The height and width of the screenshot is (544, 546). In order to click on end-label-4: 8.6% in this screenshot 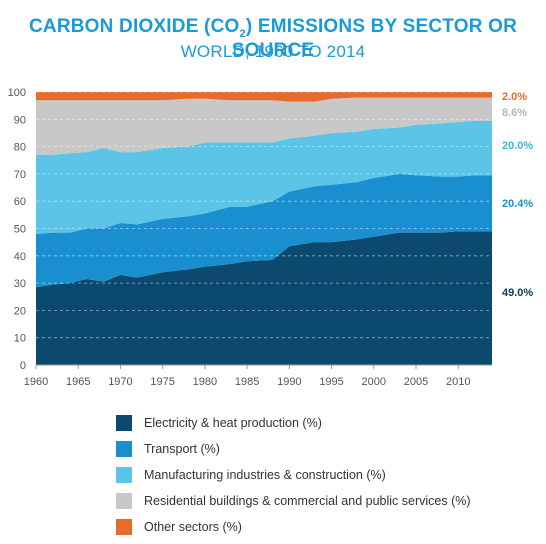, I will do `click(514, 113)`.